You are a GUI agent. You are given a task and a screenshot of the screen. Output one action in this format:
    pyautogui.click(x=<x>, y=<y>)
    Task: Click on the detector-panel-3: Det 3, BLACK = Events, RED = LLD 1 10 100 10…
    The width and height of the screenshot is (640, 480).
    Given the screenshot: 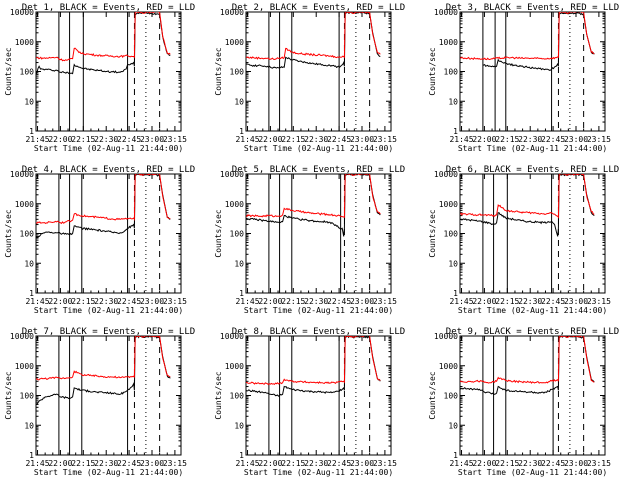 What is the action you would take?
    pyautogui.click(x=523, y=78)
    